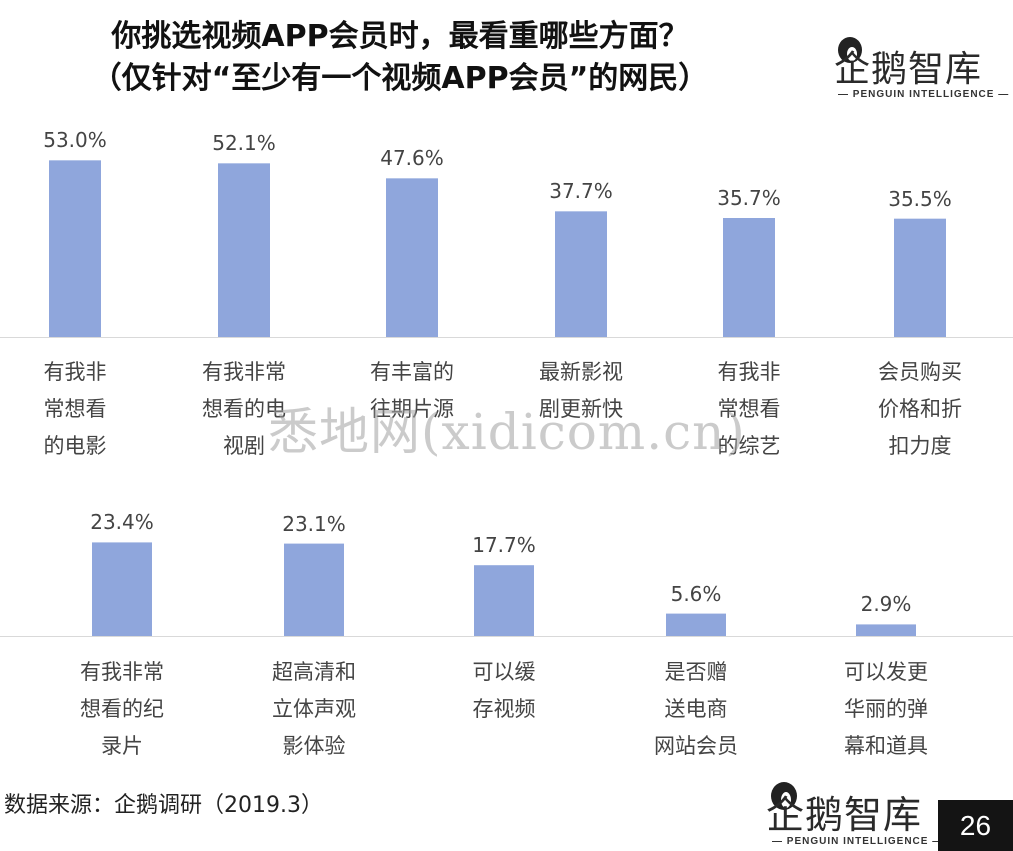 Image resolution: width=1013 pixels, height=851 pixels. What do you see at coordinates (400, 36) in the screenshot?
I see `chart-title-line-1: 你挑选视频APP会员时，最看重哪些方面？` at bounding box center [400, 36].